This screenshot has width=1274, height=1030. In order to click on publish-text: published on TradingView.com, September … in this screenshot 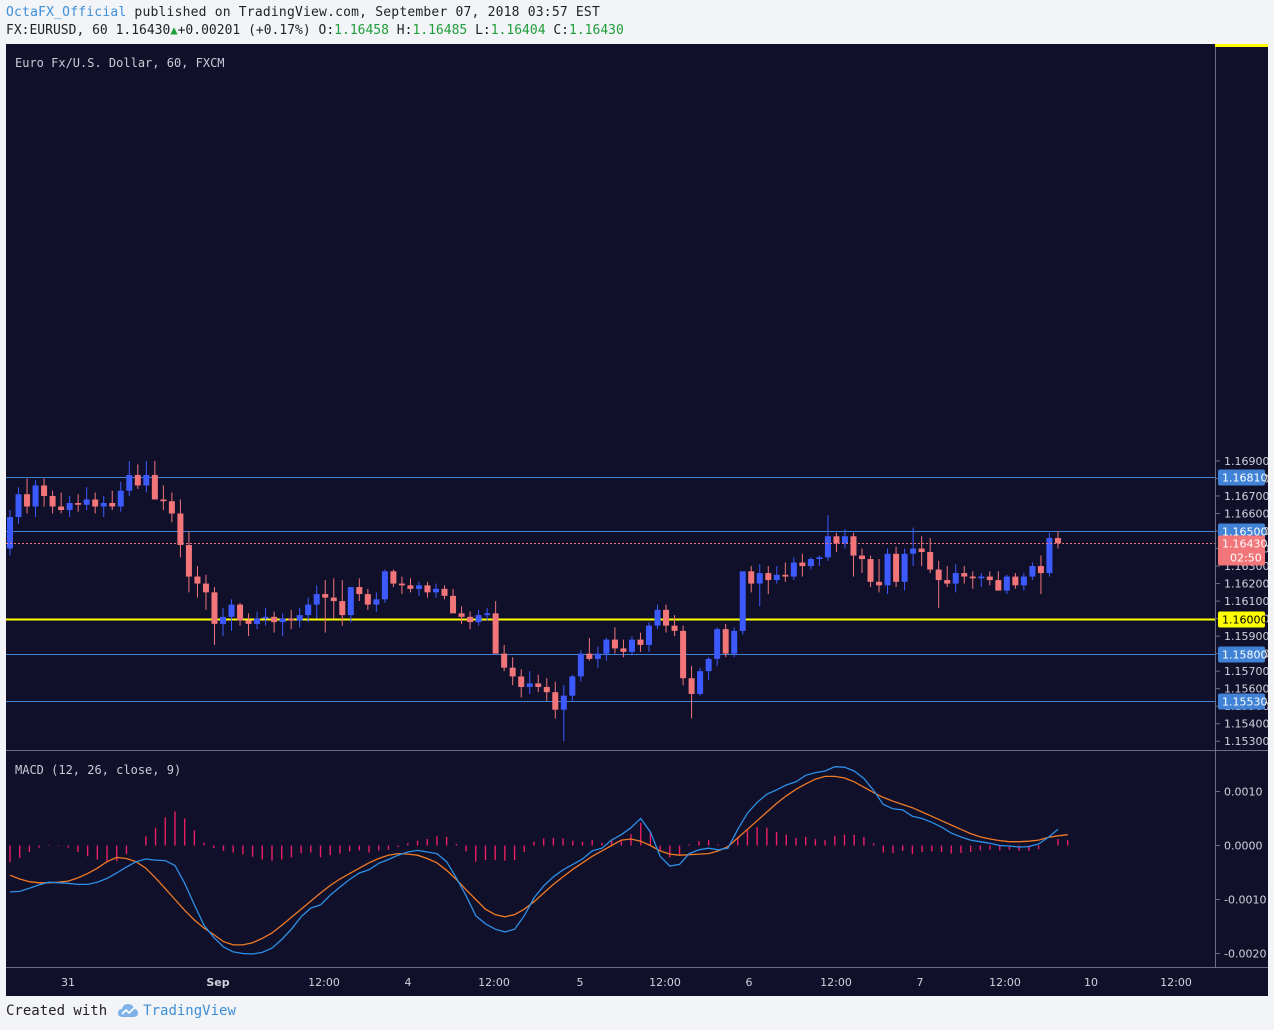, I will do `click(363, 12)`.